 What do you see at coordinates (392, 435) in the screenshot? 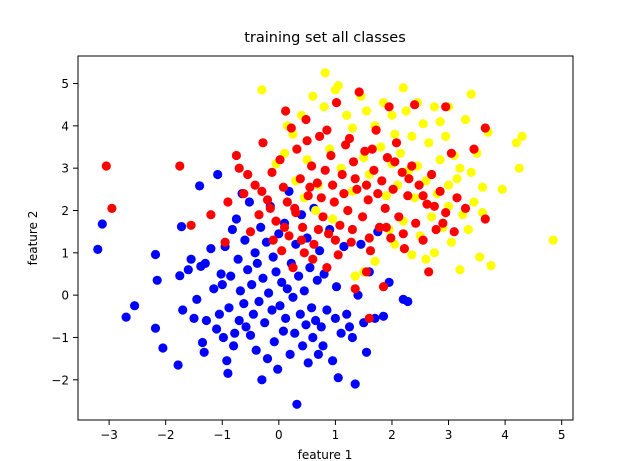
I see `x-tick-label: 2` at bounding box center [392, 435].